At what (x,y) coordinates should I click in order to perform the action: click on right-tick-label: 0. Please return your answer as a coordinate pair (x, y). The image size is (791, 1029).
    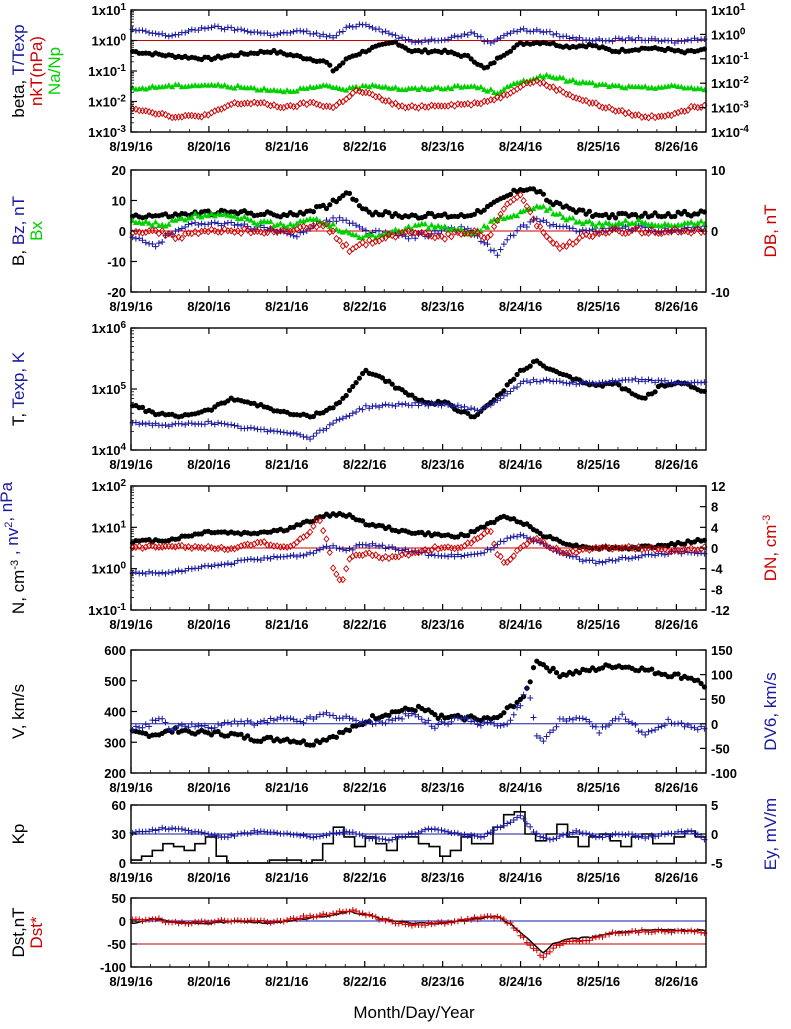
    Looking at the image, I should click on (714, 548).